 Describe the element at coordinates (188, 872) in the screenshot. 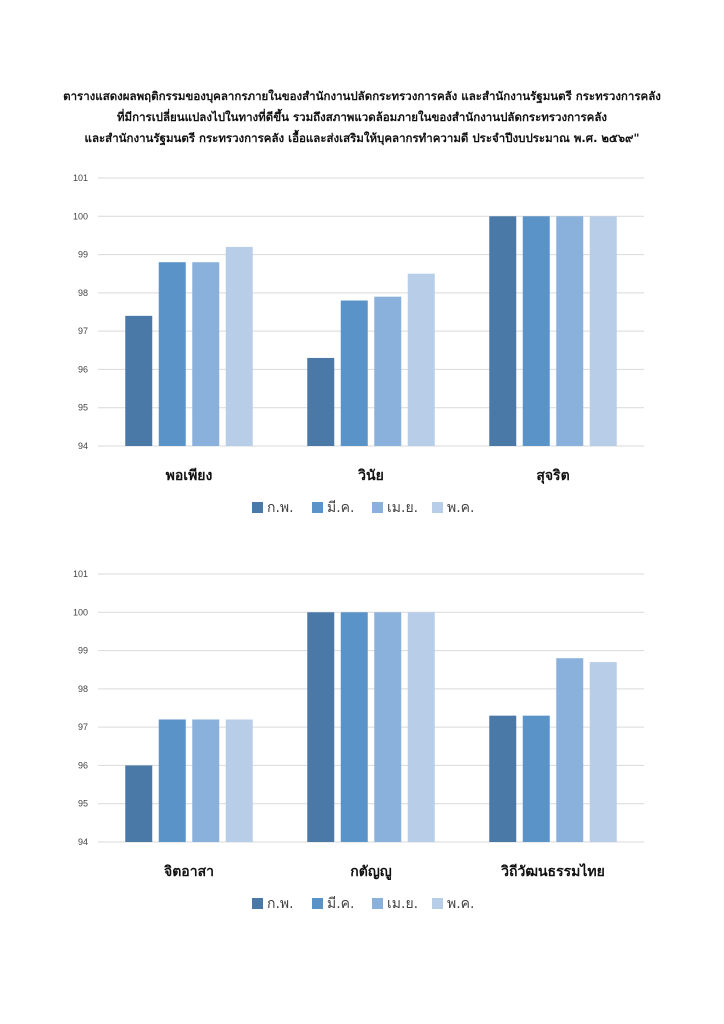

I see `x-category-label: จิตอาสา` at that location.